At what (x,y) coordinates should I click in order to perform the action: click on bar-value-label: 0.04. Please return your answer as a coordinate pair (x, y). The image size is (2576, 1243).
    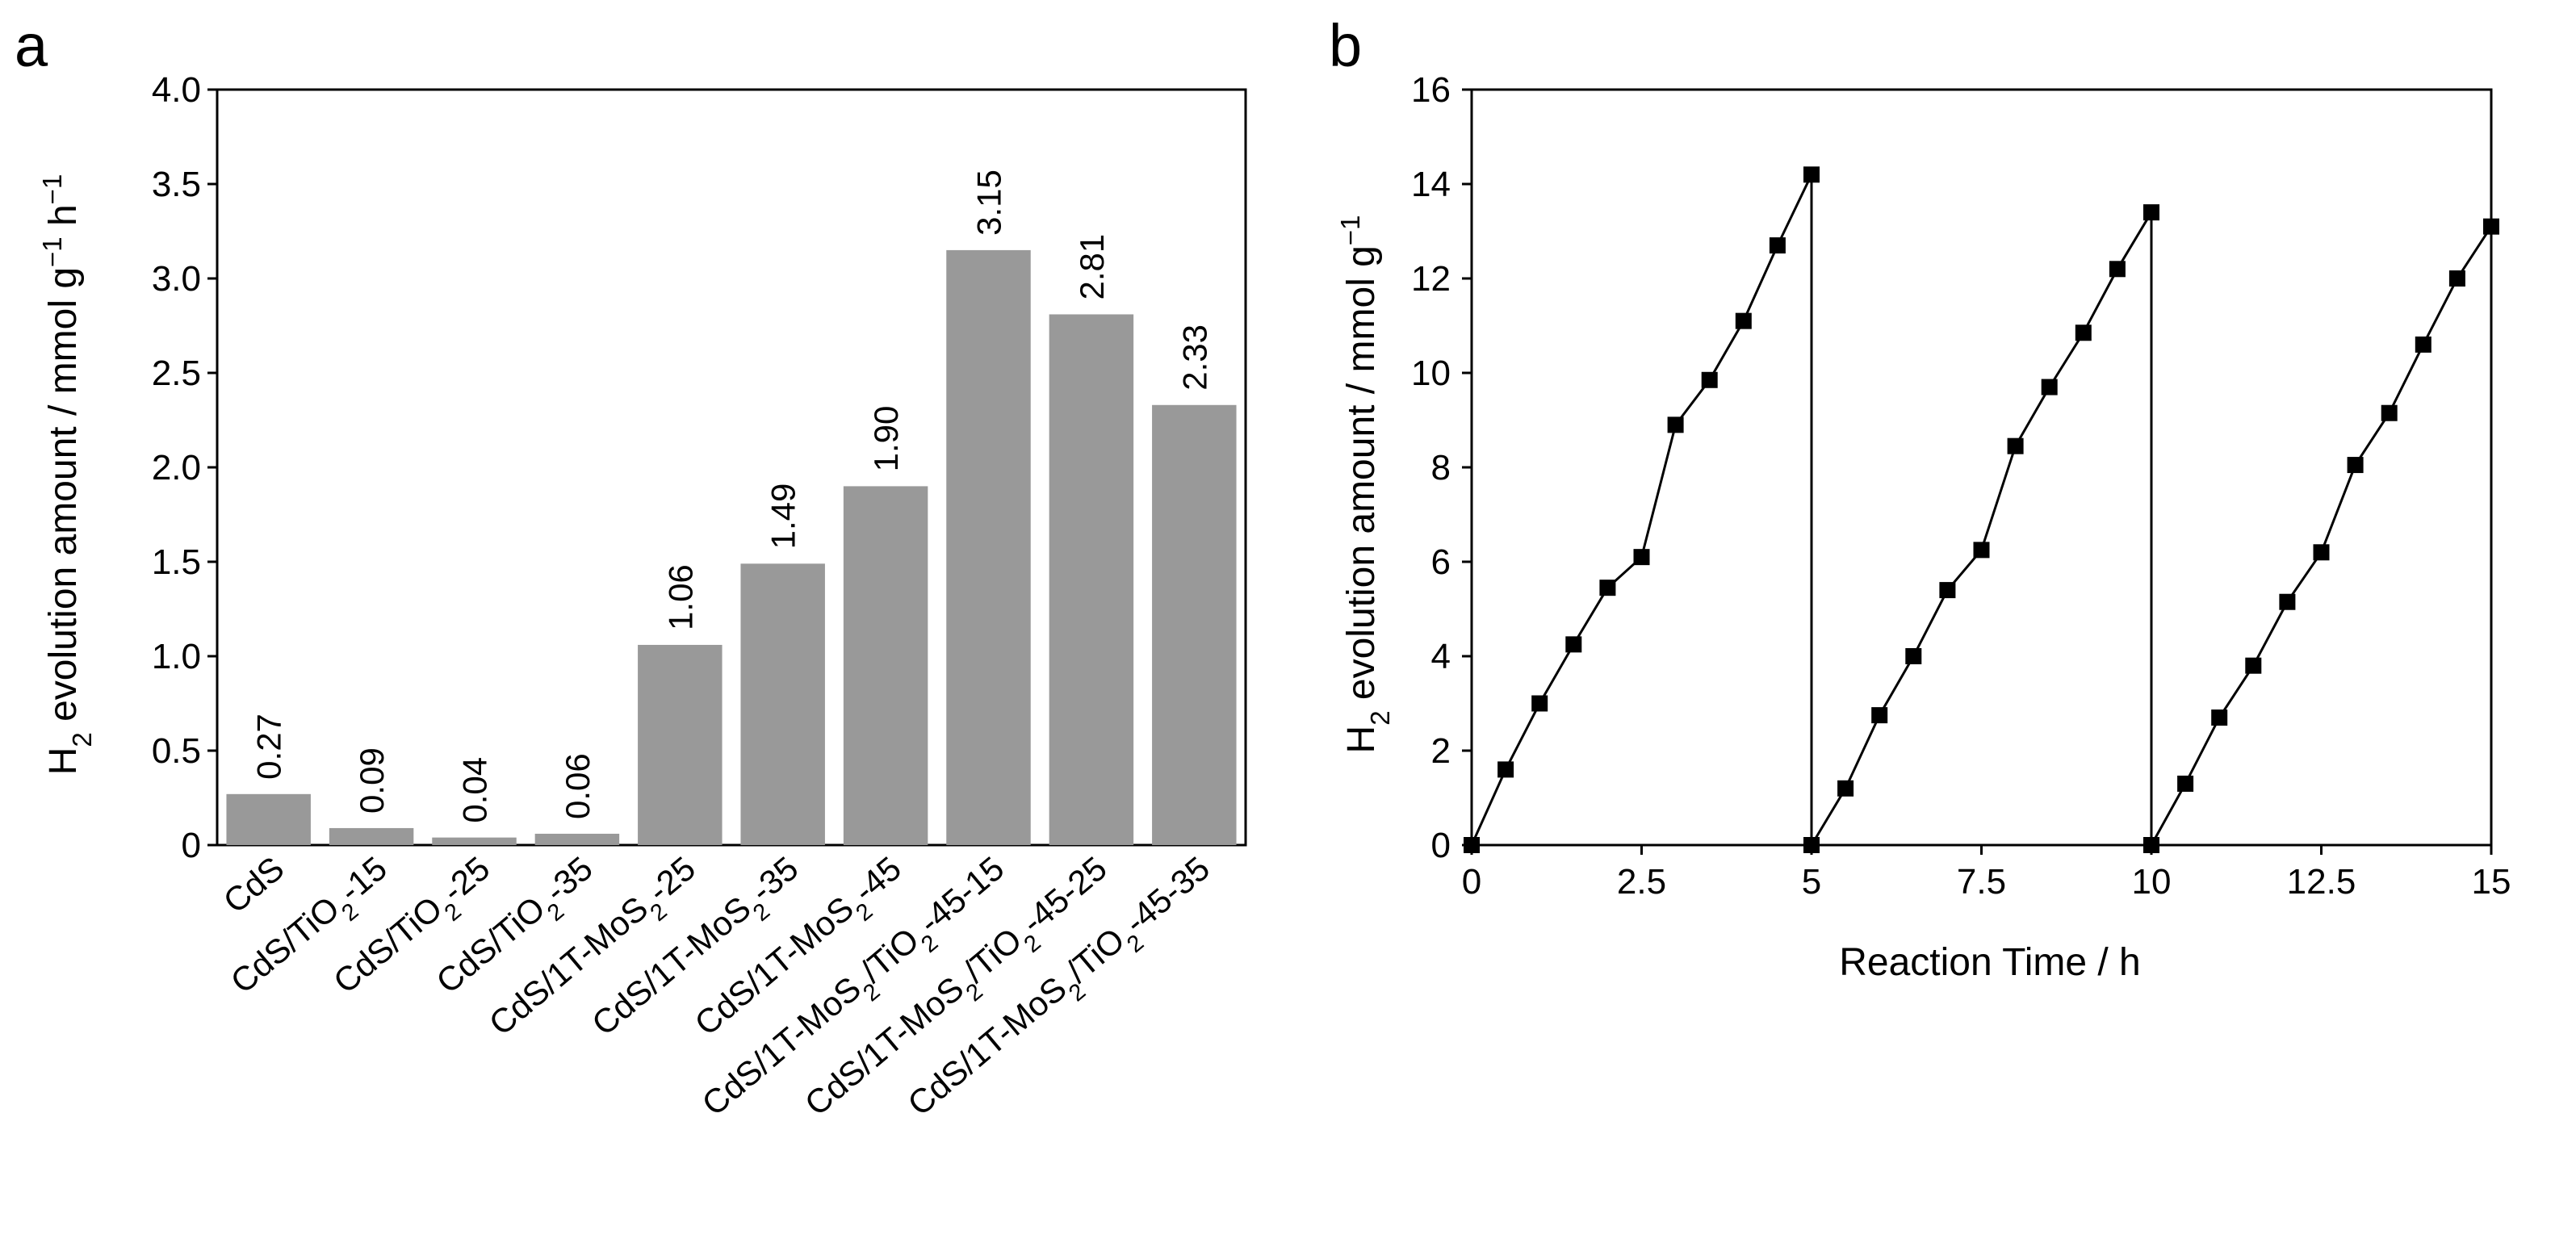
    Looking at the image, I should click on (475, 790).